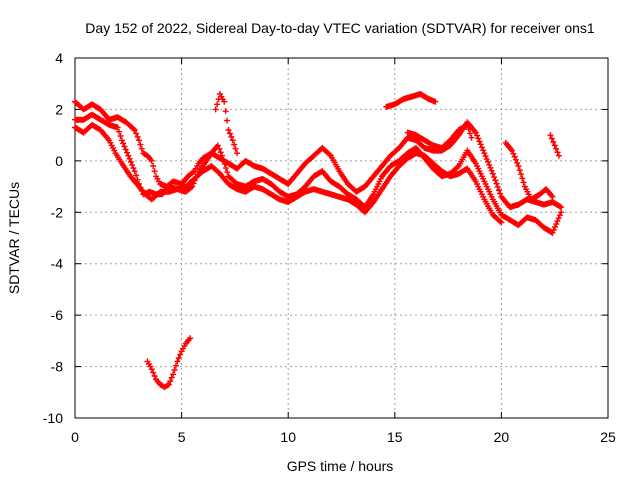 This screenshot has height=480, width=640. What do you see at coordinates (14, 238) in the screenshot?
I see `y-axis-label: SDTVAR / TECUs` at bounding box center [14, 238].